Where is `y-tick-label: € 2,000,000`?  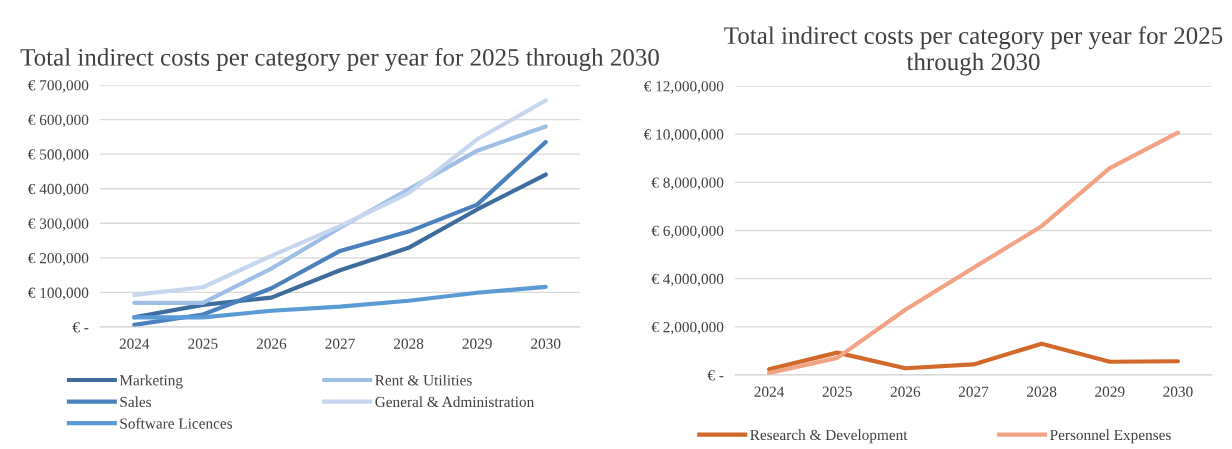 y-tick-label: € 2,000,000 is located at coordinates (687, 328).